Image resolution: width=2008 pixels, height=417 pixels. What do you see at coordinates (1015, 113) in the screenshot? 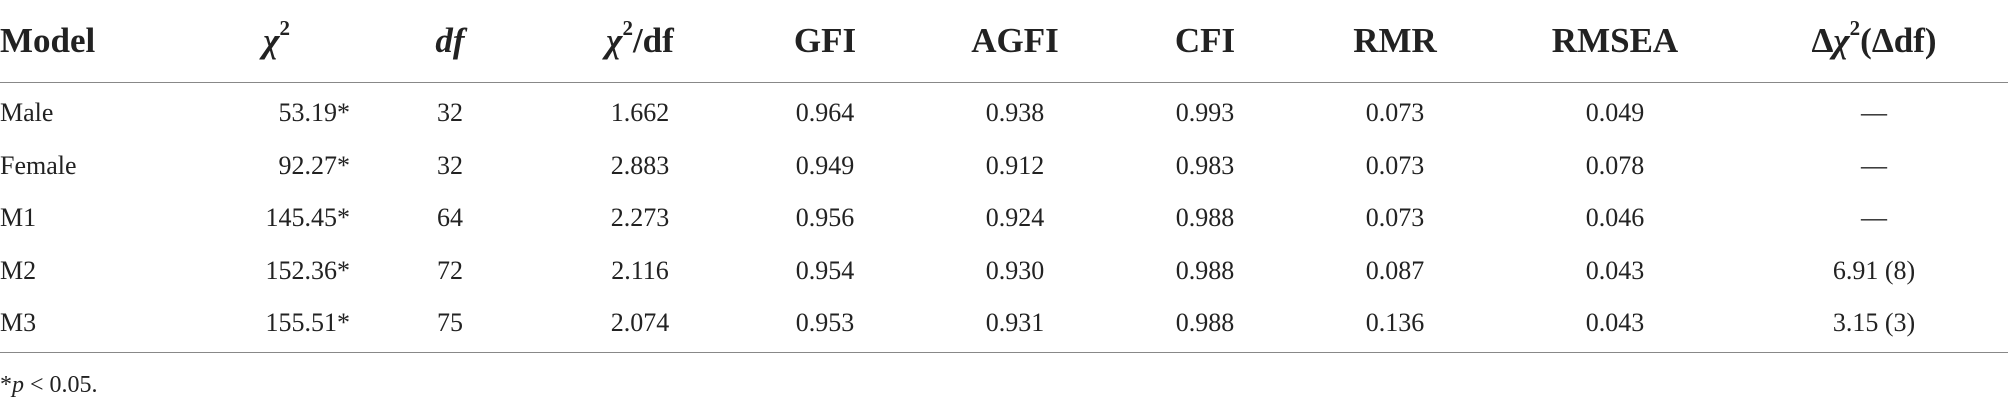
I see `cell-agfi: 0.938` at bounding box center [1015, 113].